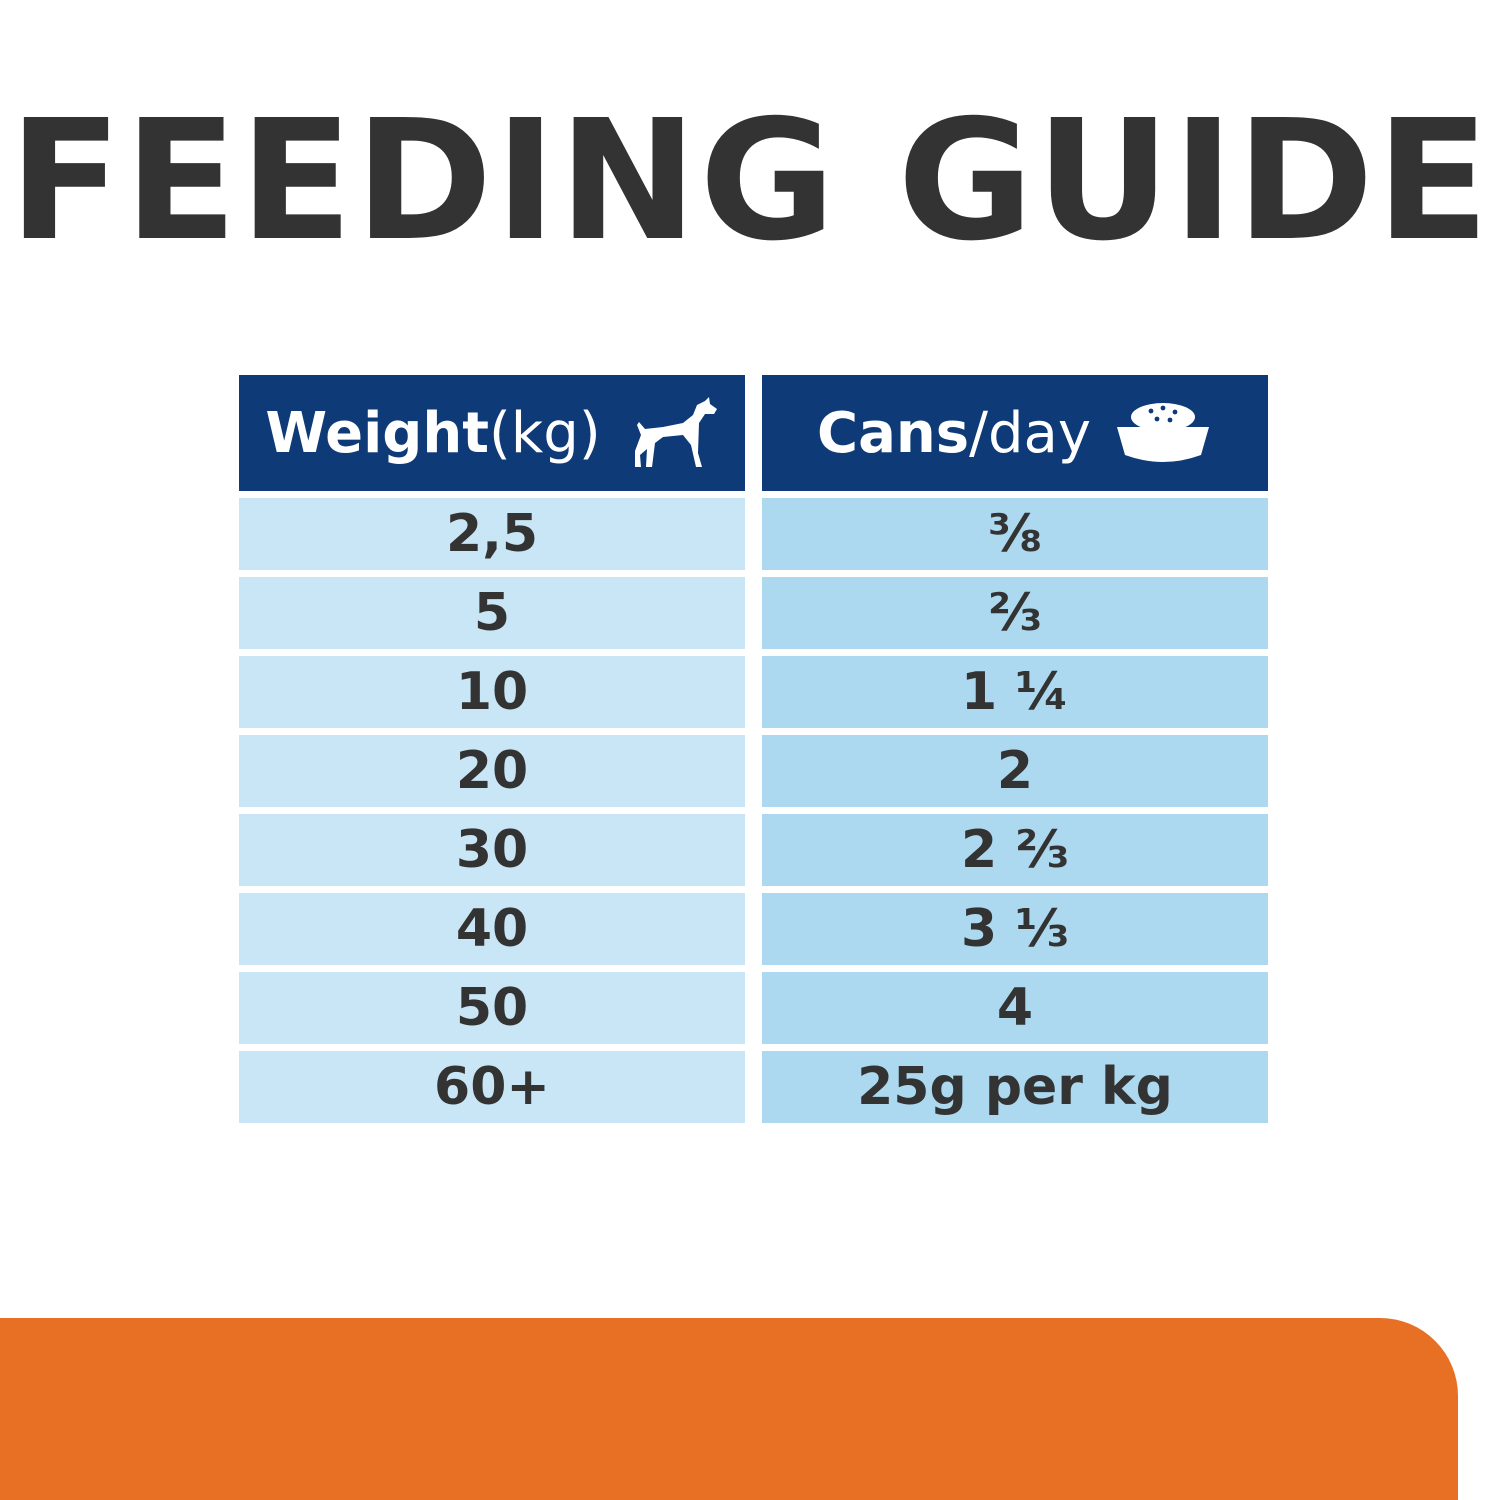 The image size is (1500, 1500). Describe the element at coordinates (377, 433) in the screenshot. I see `weight-header-label: Weight` at that location.